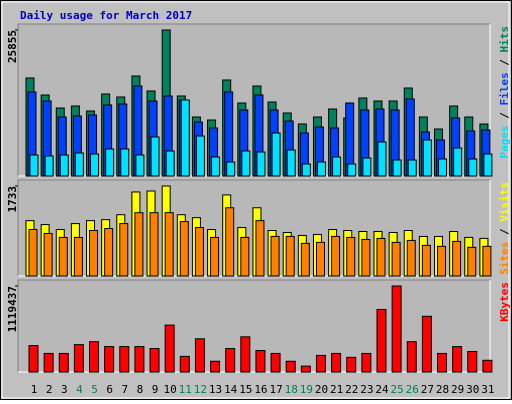  Describe the element at coordinates (140, 389) in the screenshot. I see `x-tick-label: 8` at that location.